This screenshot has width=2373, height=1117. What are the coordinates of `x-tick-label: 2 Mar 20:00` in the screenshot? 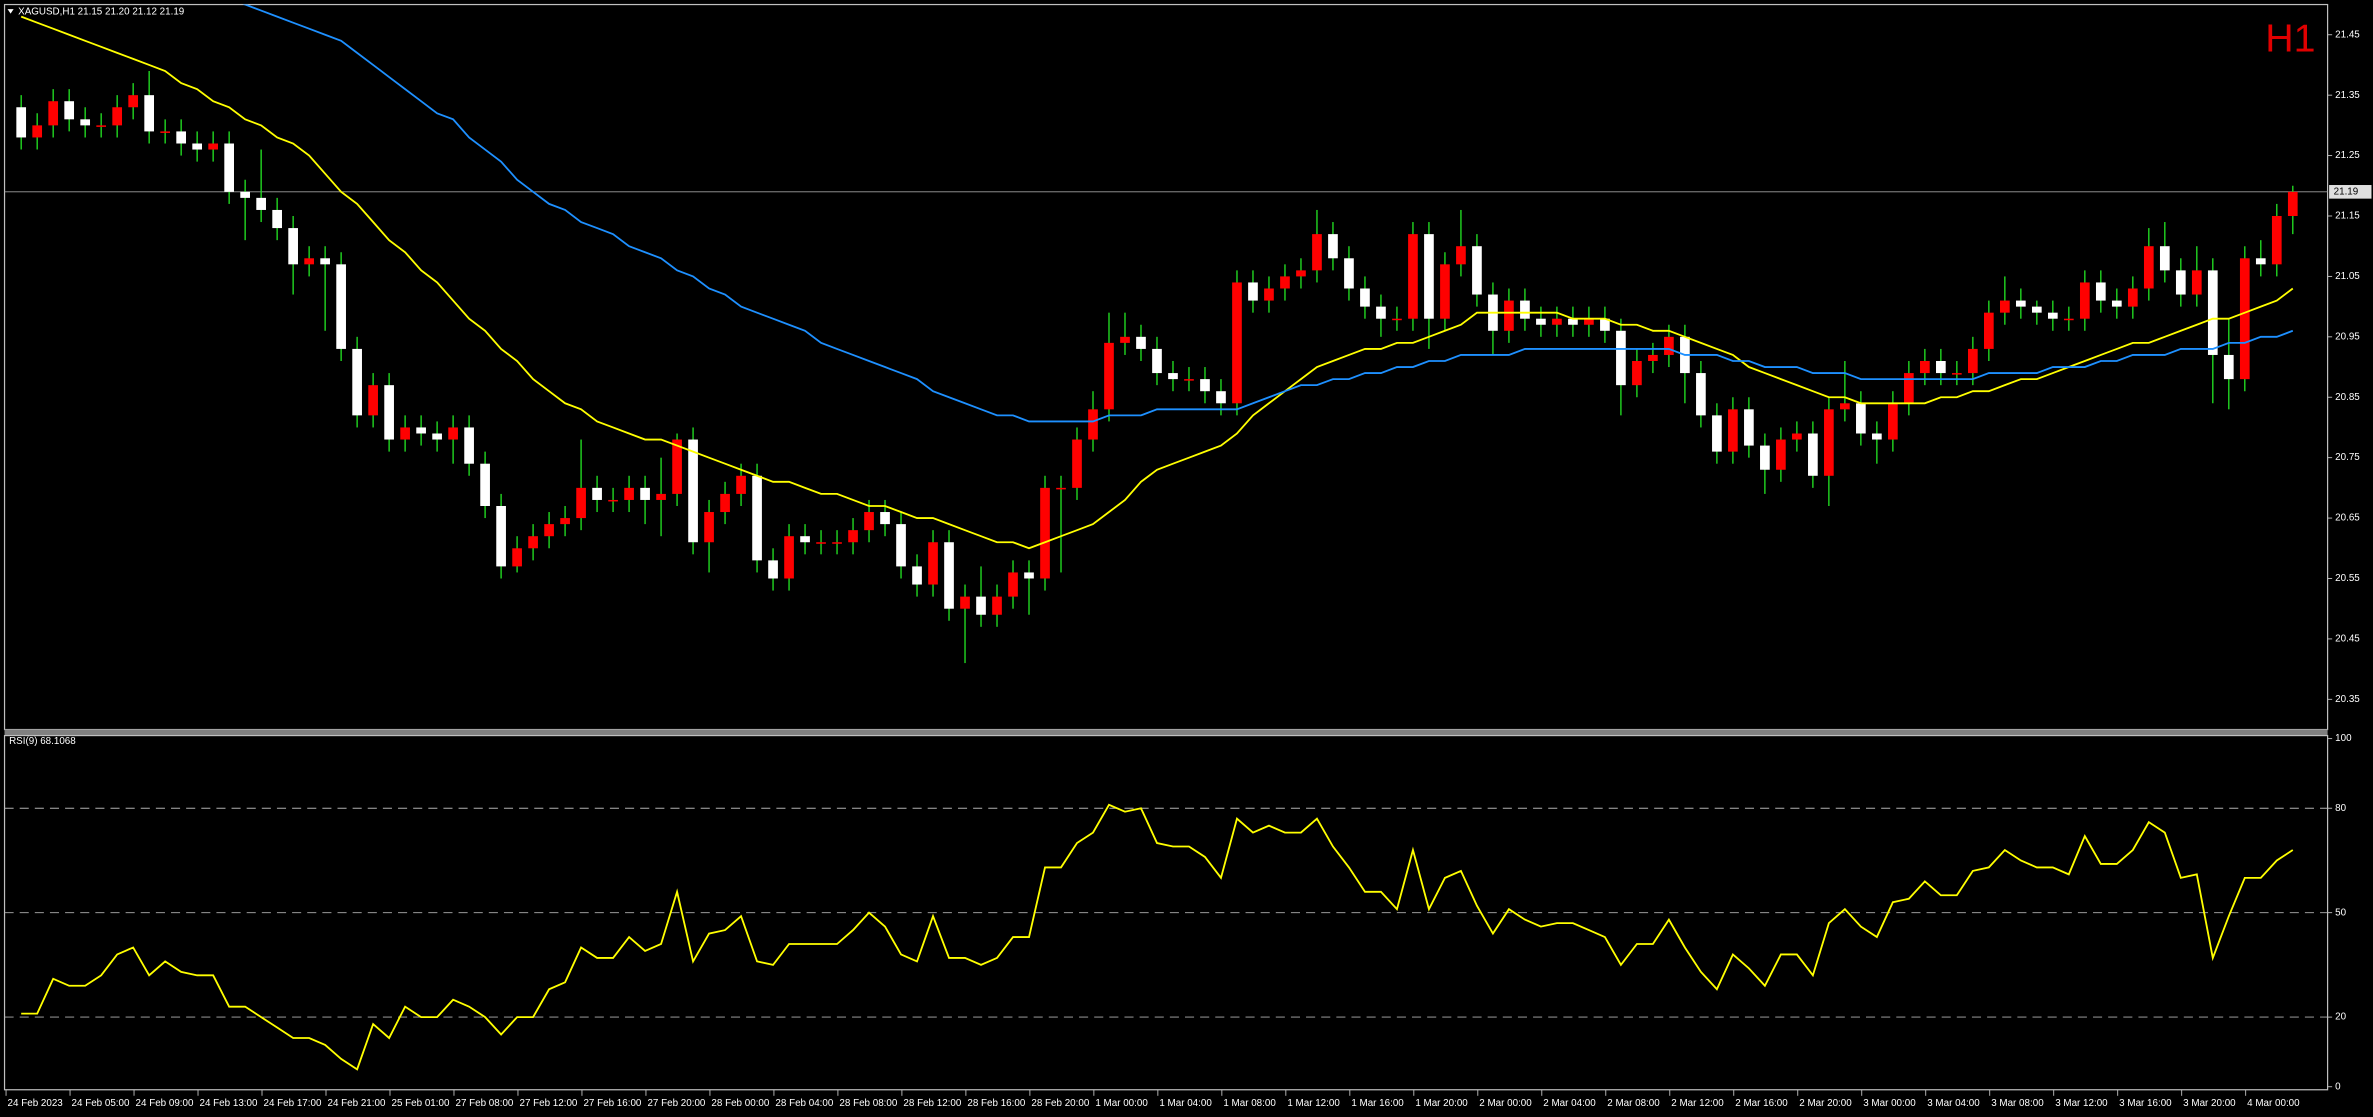 It's located at (1825, 1103).